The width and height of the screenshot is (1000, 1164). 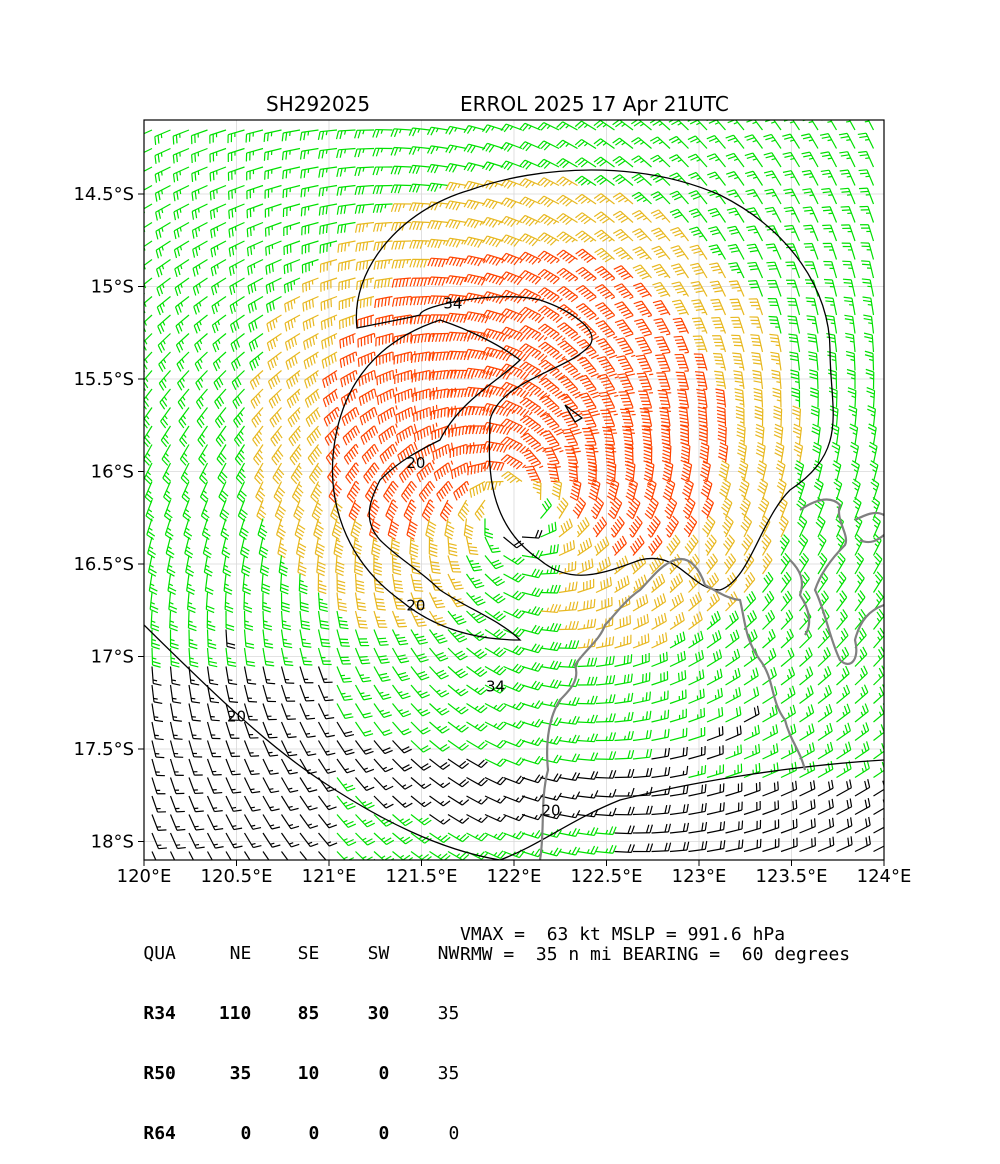 What do you see at coordinates (415, 463) in the screenshot?
I see `contour-label-1: 20` at bounding box center [415, 463].